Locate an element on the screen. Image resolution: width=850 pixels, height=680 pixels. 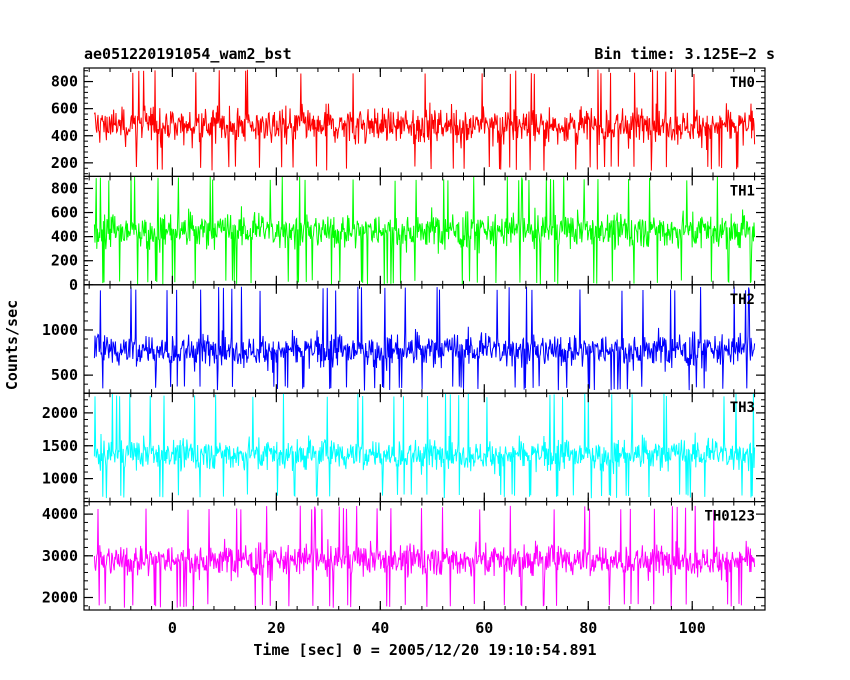
chart-title-left: ae051220191054_wam2_bst is located at coordinates (188, 54).